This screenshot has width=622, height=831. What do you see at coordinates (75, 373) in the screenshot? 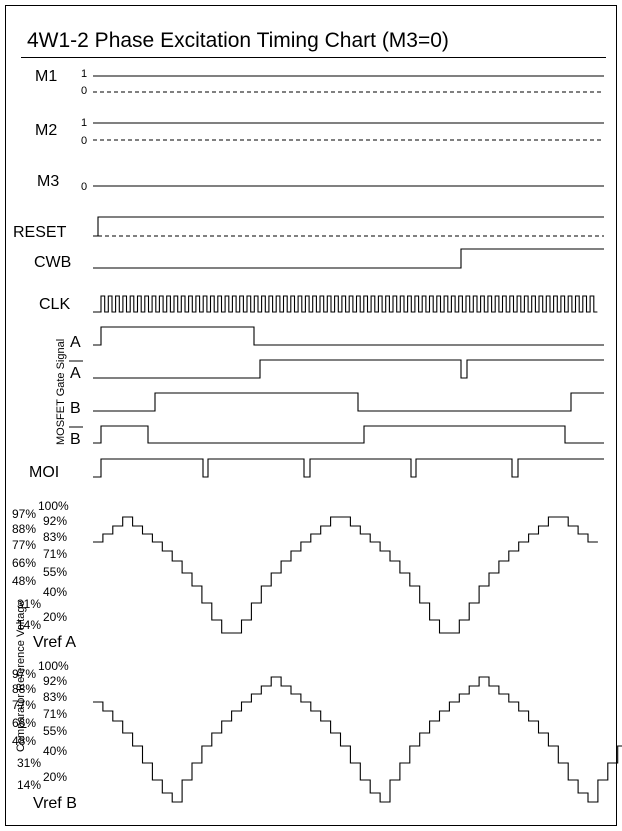
I see `a-bar-label: A` at bounding box center [75, 373].